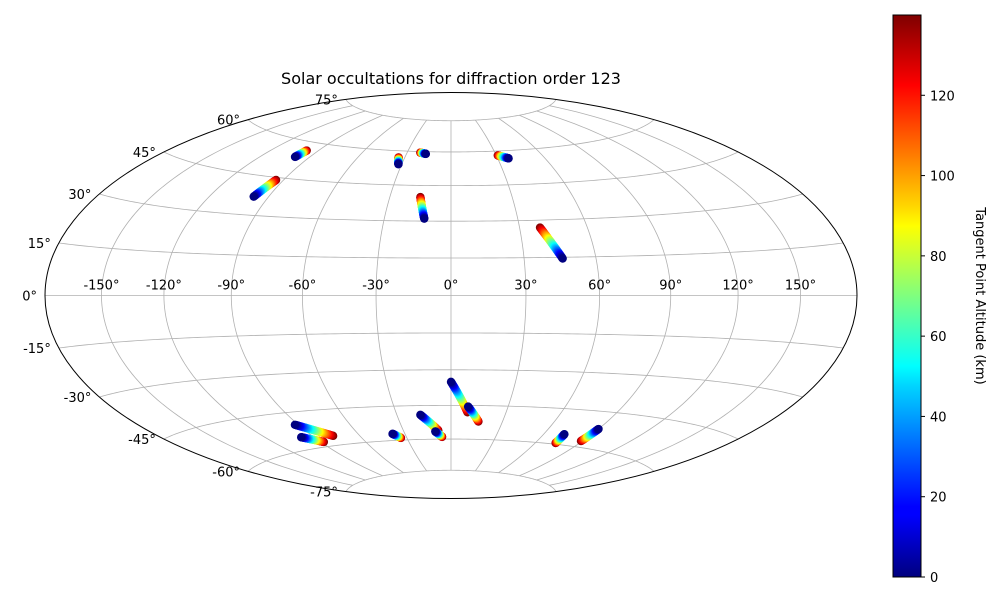 This screenshot has width=1000, height=600. I want to click on colorbar-tick-label: 60, so click(938, 337).